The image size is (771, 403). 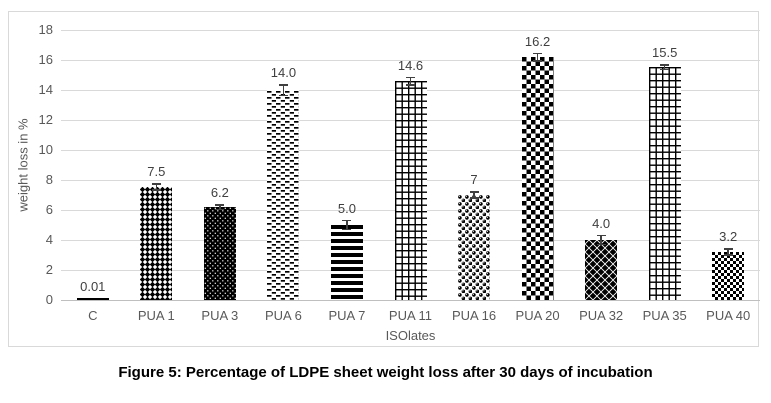 What do you see at coordinates (601, 315) in the screenshot?
I see `x-tick-label: PUA 32` at bounding box center [601, 315].